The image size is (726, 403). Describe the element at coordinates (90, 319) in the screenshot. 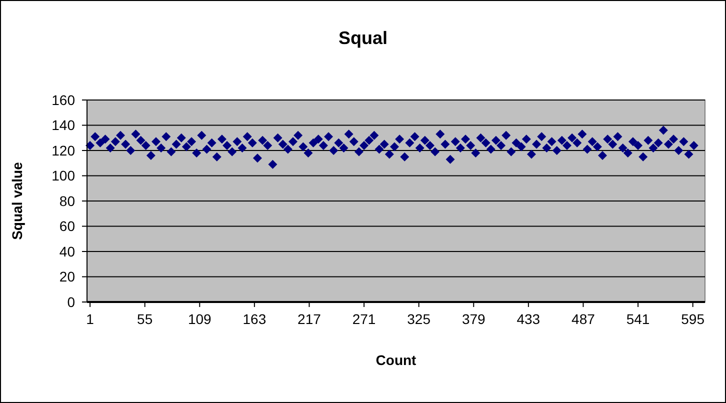

I see `x-tick-label: 1` at that location.